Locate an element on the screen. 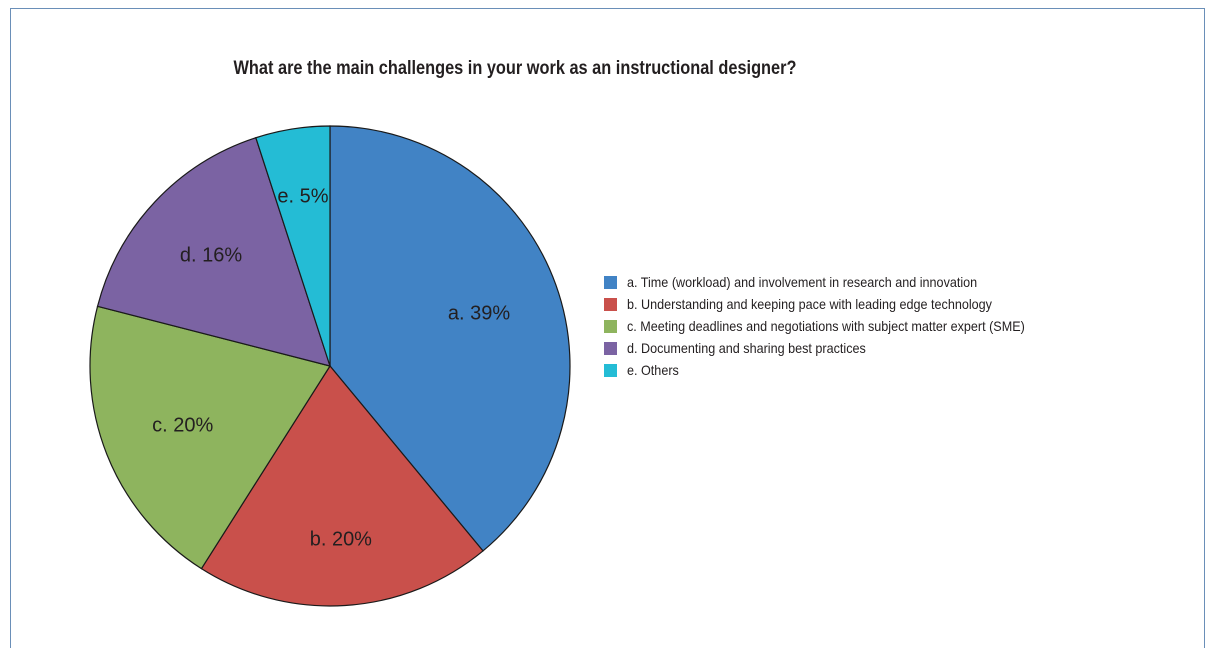 This screenshot has width=1207, height=648. pie-slice-c is located at coordinates (210, 437).